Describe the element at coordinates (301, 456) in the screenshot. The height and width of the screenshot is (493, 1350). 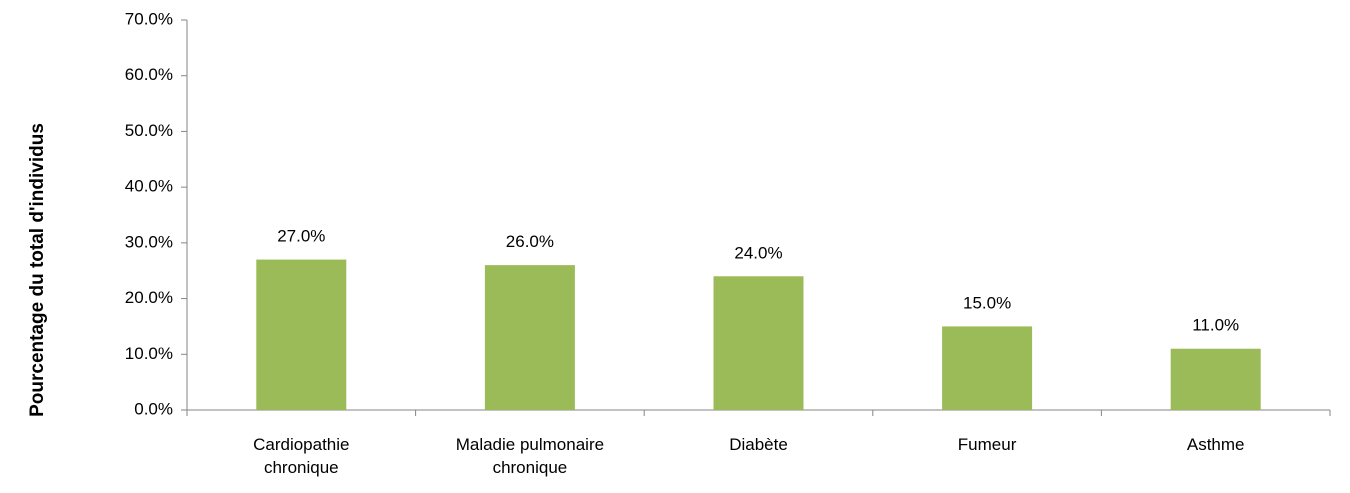
I see `x-tick-label: Cardiopathie chronique` at that location.